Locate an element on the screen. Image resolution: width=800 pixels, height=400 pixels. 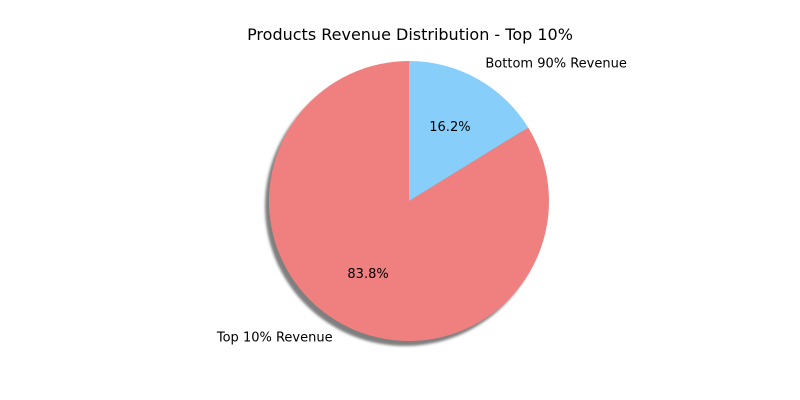
pie-pct-label-bottom-90-revenue: 16.2% is located at coordinates (449, 127).